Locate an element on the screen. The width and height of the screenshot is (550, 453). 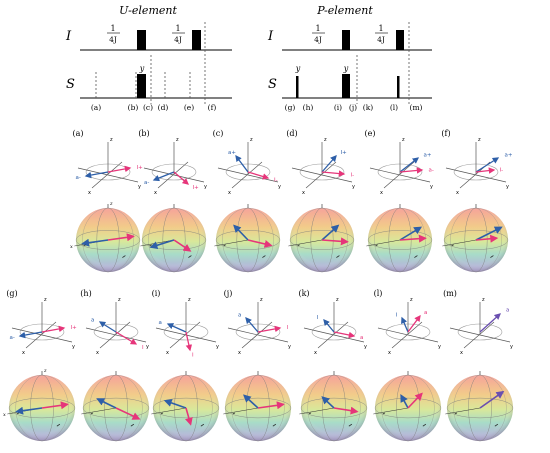
panel-label: (g) is located at coordinates (11, 293).